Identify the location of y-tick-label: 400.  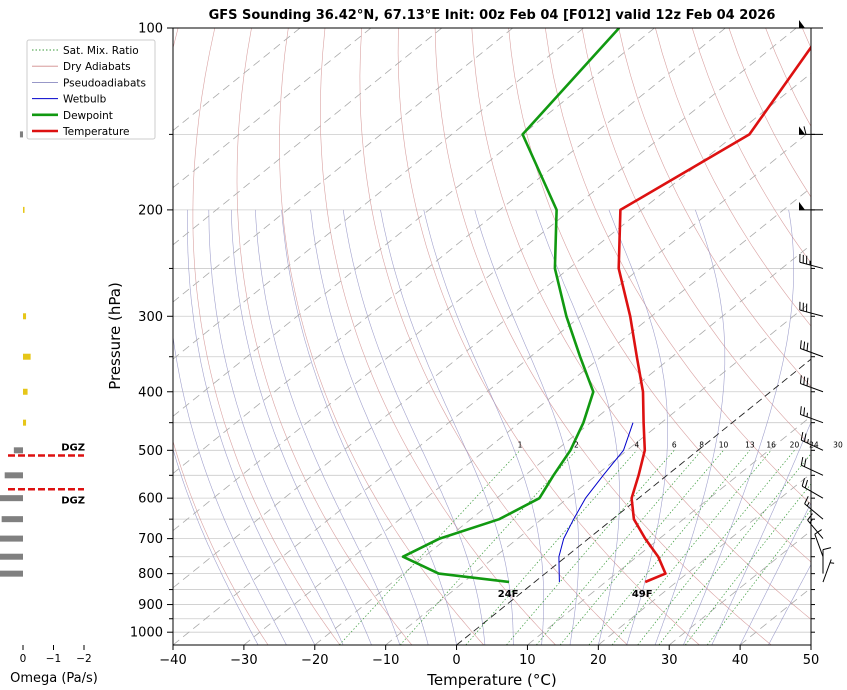
(150, 392).